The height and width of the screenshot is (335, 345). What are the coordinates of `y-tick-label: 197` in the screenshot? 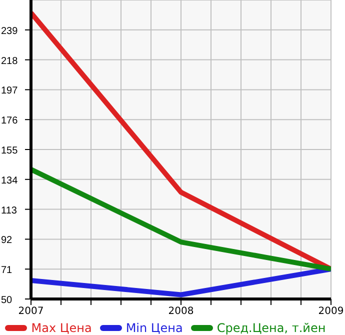 It's located at (9, 91).